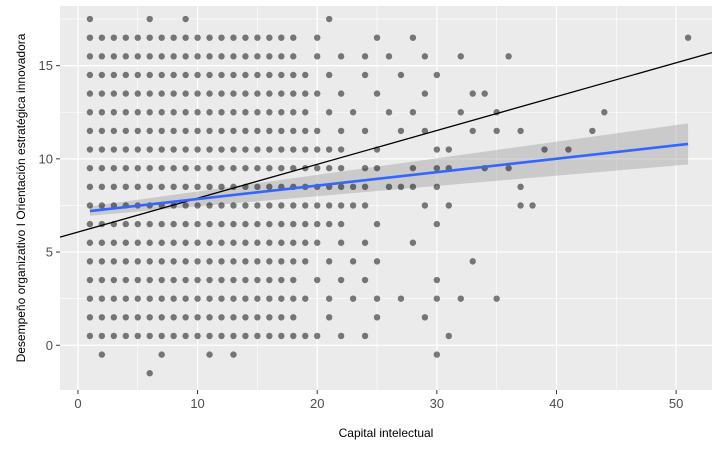 The height and width of the screenshot is (453, 721). I want to click on y-tick-label: 10, so click(46, 158).